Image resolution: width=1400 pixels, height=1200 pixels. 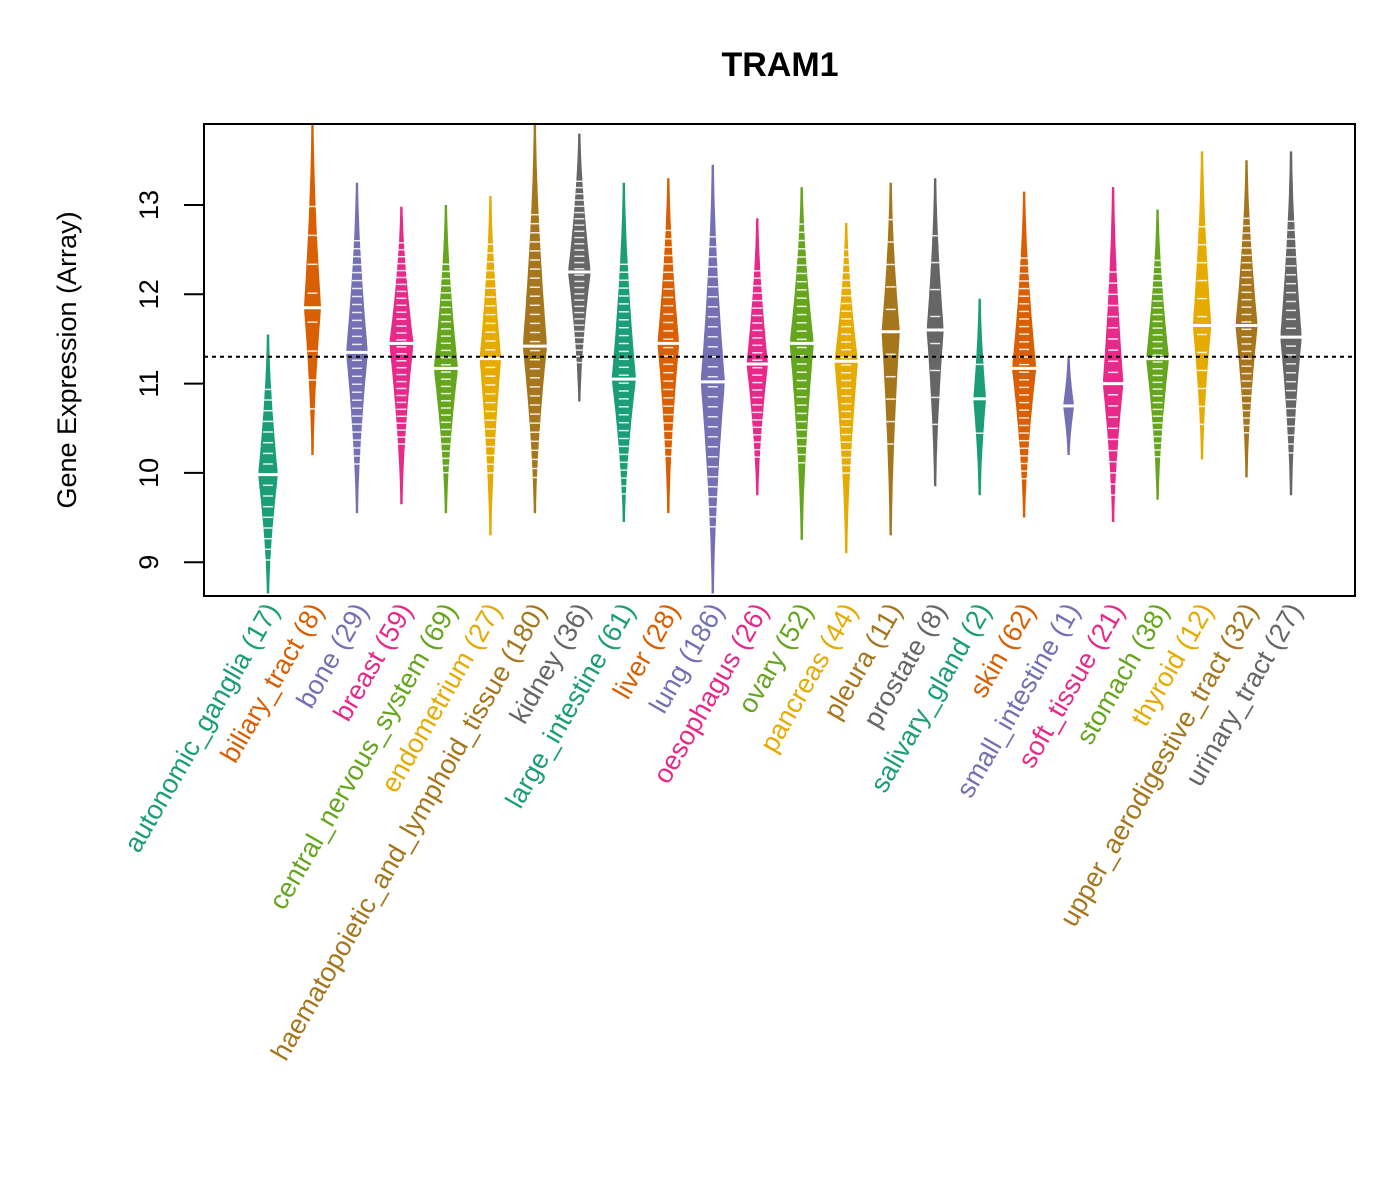 I want to click on violin-bone, so click(x=357, y=348).